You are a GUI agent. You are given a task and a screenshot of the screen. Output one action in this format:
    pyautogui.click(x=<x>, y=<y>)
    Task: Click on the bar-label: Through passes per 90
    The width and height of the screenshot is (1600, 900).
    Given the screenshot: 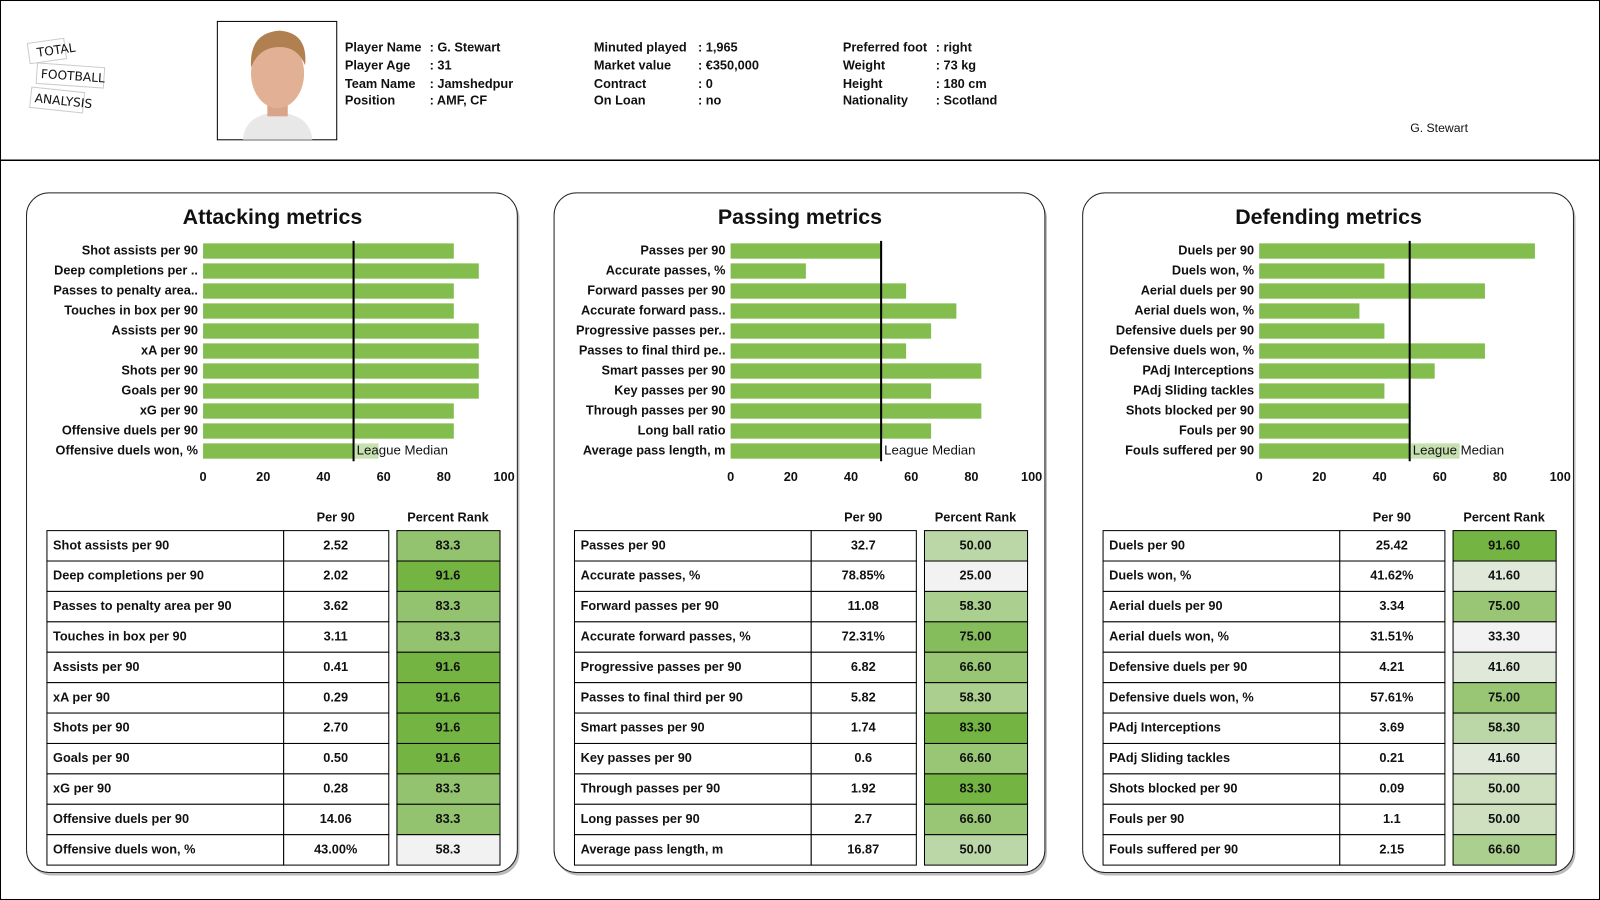 What is the action you would take?
    pyautogui.click(x=656, y=409)
    